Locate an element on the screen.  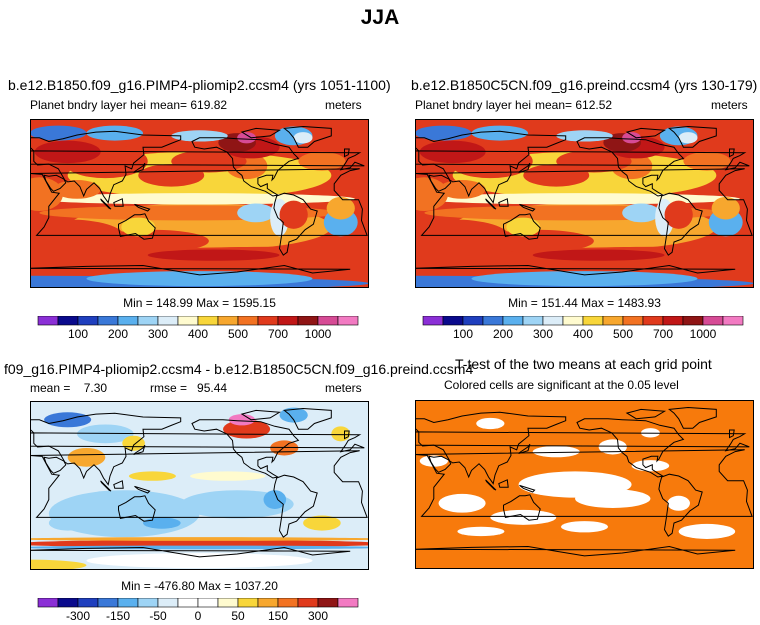
figure-title: JJA is located at coordinates (380, 17).